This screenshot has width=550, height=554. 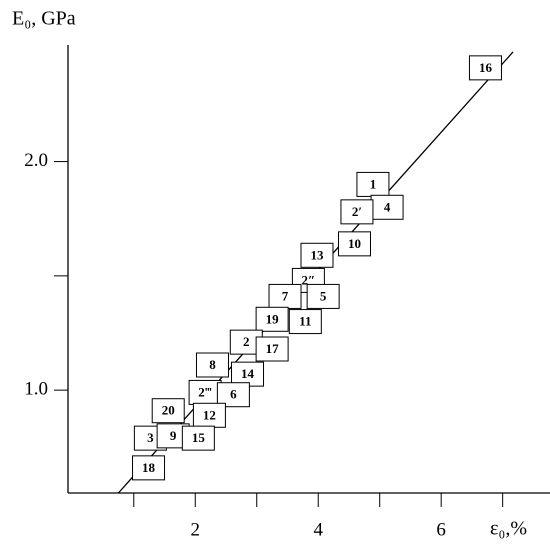 I want to click on x-axis-label: ε₀,%, so click(x=508, y=529).